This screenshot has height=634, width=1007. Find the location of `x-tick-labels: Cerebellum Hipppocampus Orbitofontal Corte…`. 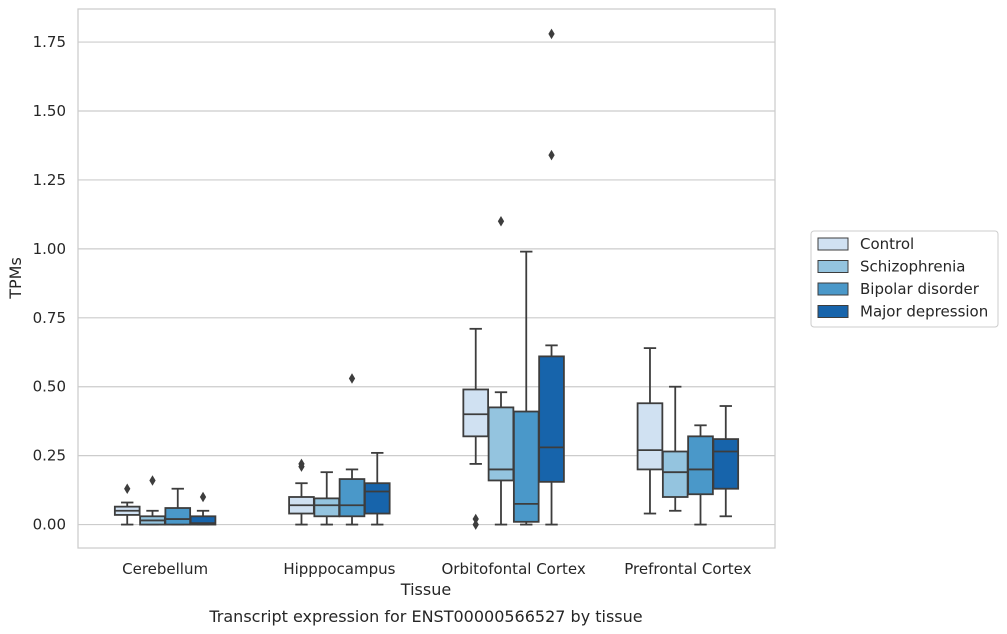

x-tick-labels: Cerebellum Hipppocampus Orbitofontal Corte… is located at coordinates (436, 569).